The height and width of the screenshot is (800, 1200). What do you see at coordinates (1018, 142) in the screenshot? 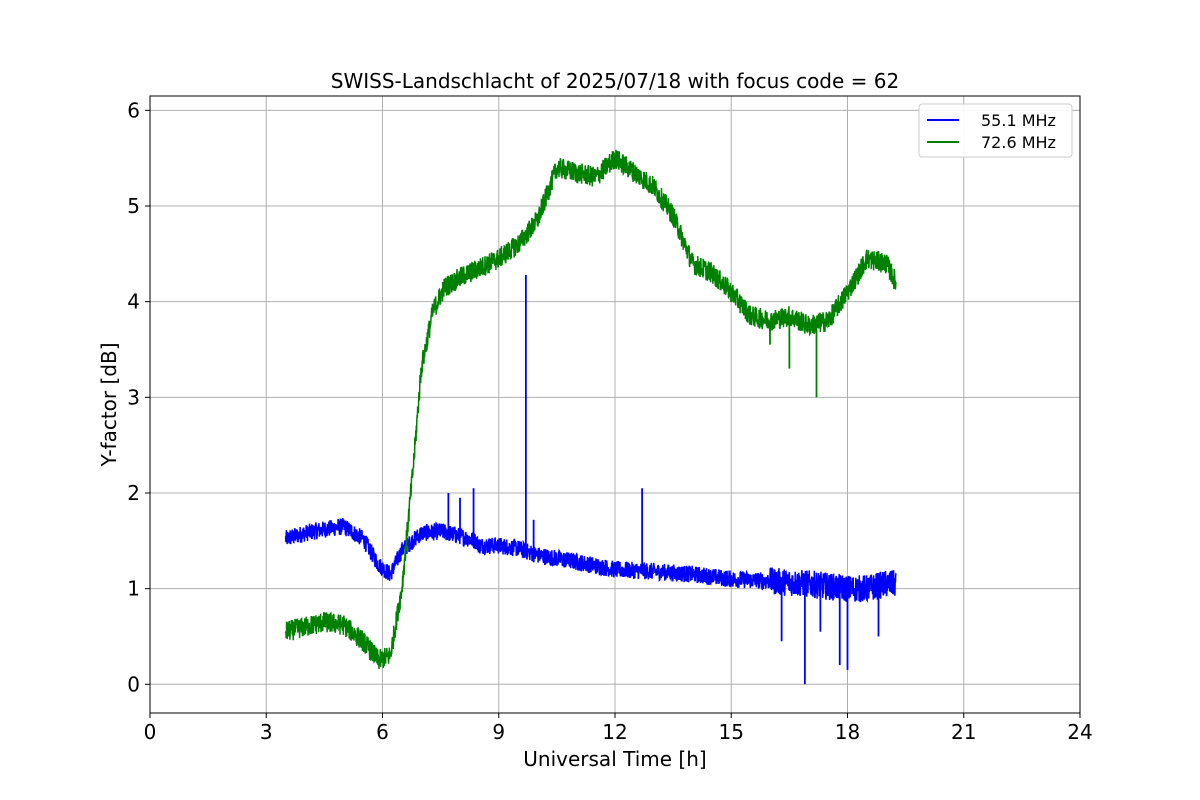
I see `legend-entry: 72.6 MHz` at bounding box center [1018, 142].